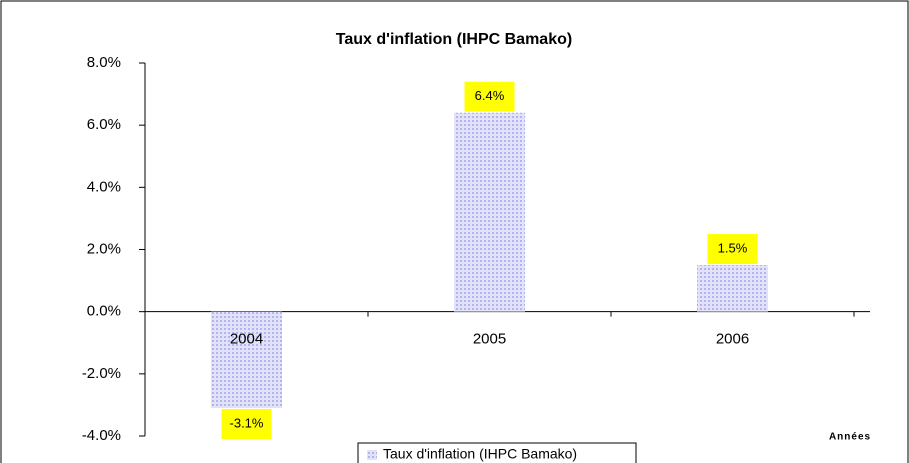  I want to click on chart-title: Taux d'inflation (IHPC Bamako), so click(454, 39).